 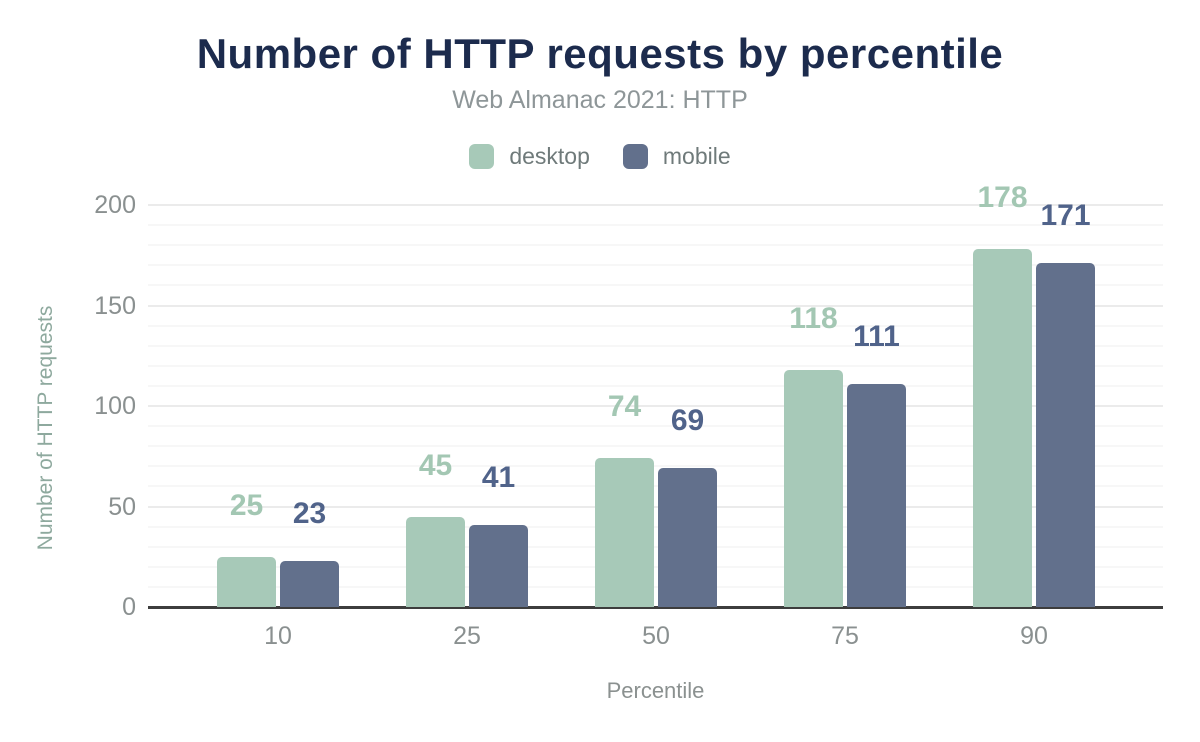 What do you see at coordinates (309, 513) in the screenshot?
I see `mobile-value-label-p10: 23` at bounding box center [309, 513].